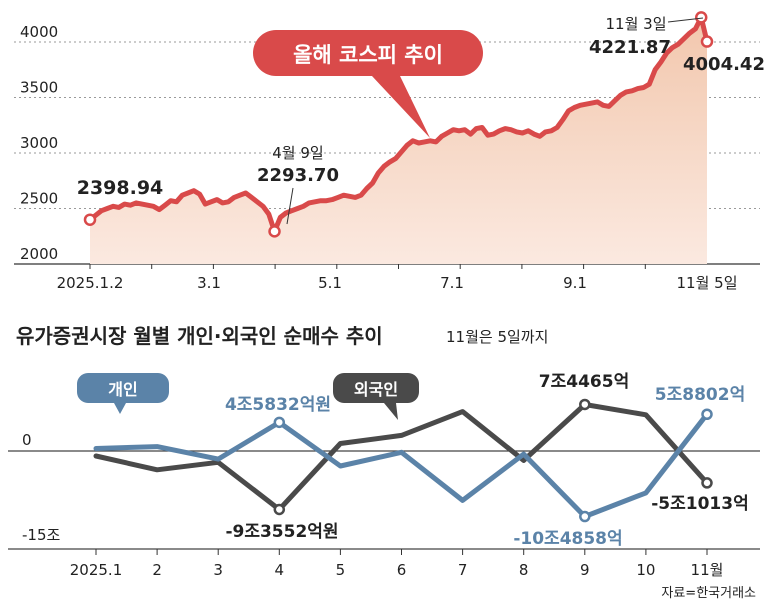 Image resolution: width=768 pixels, height=606 pixels. I want to click on individual-sep-label: -10조4858억, so click(567, 539).